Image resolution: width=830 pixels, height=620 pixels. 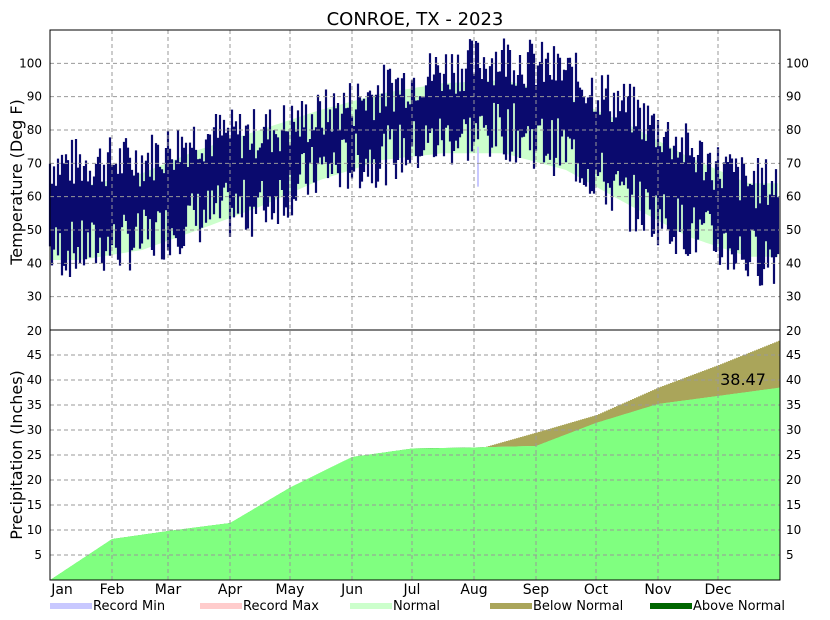 What do you see at coordinates (290, 590) in the screenshot?
I see `month-label: May` at bounding box center [290, 590].